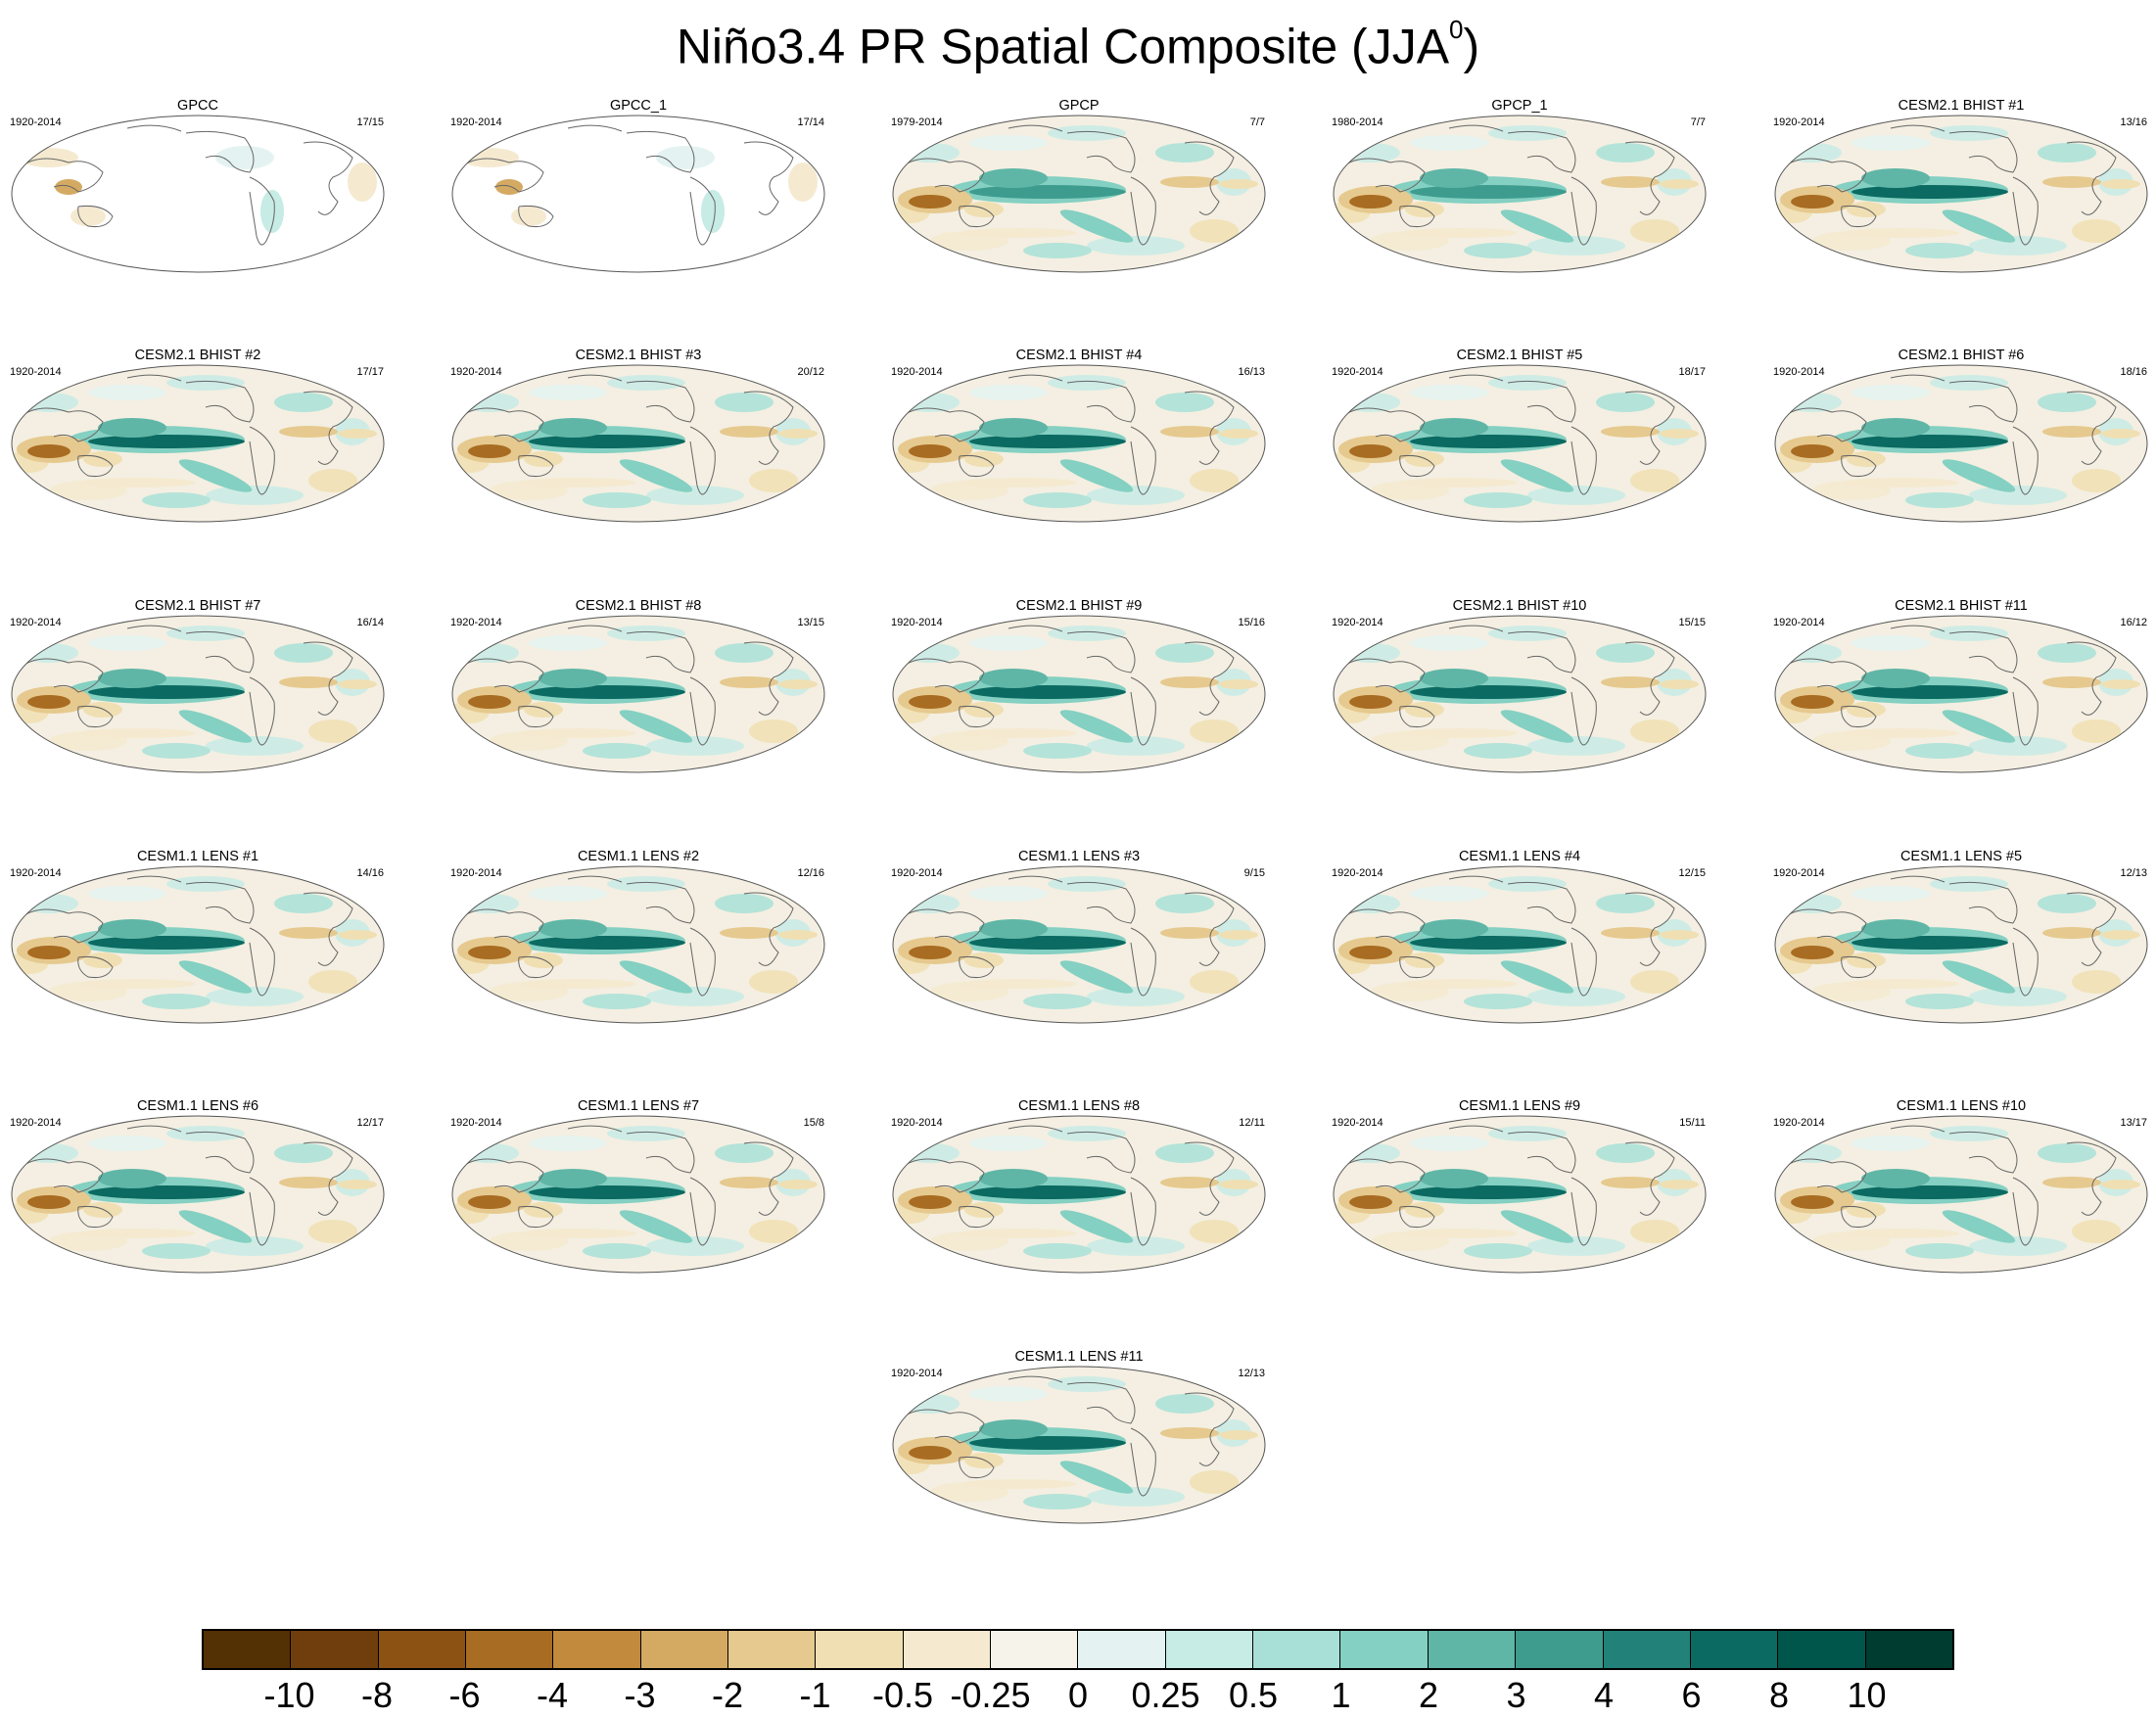  Describe the element at coordinates (1429, 1695) in the screenshot. I see `colorbar-tick-label: 2` at that location.